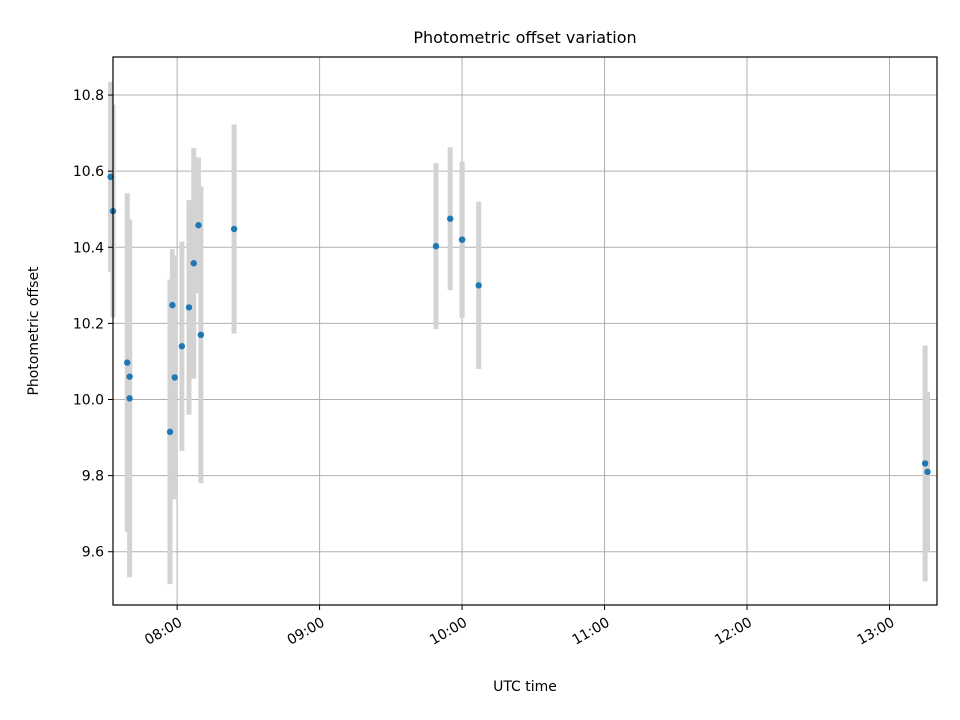 Image resolution: width=960 pixels, height=720 pixels. What do you see at coordinates (93, 553) in the screenshot?
I see `y-tick-label: 9.6` at bounding box center [93, 553].